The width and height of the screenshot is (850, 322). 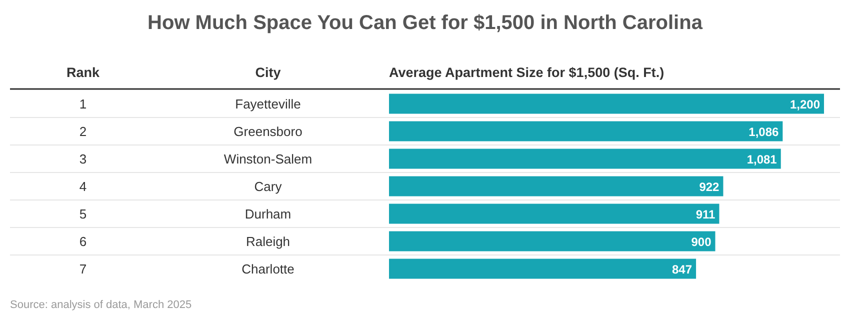 I want to click on data-label: 1,081, so click(x=762, y=159).